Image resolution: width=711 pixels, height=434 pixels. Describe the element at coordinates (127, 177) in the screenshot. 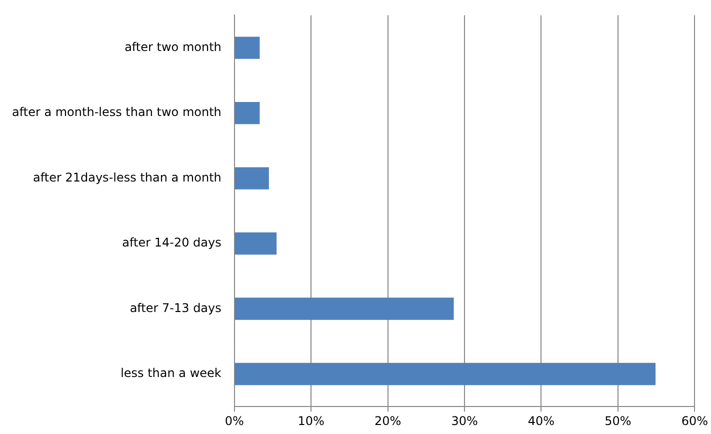

I see `y-tick-label: after 21days-less than a month` at that location.